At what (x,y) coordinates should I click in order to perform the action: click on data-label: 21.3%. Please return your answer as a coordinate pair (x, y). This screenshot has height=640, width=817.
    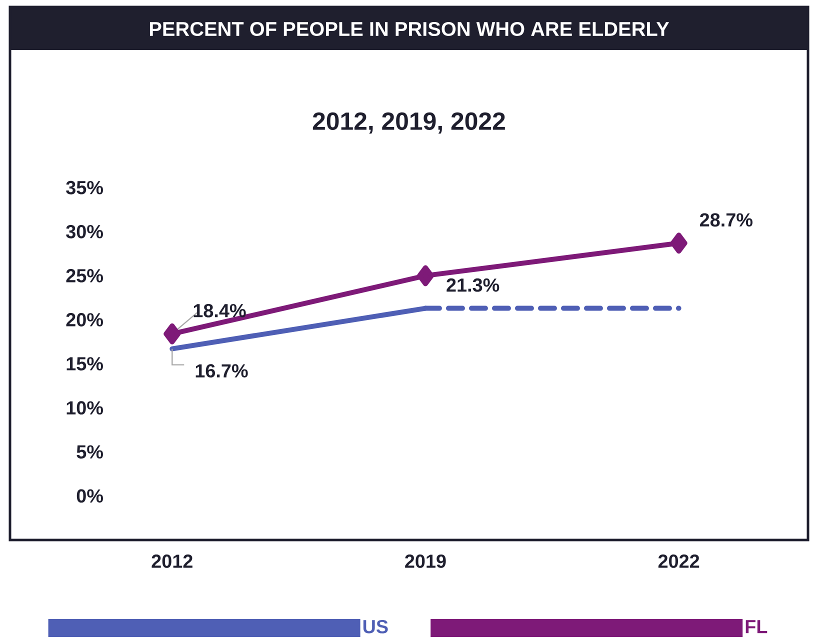
    Looking at the image, I should click on (473, 285).